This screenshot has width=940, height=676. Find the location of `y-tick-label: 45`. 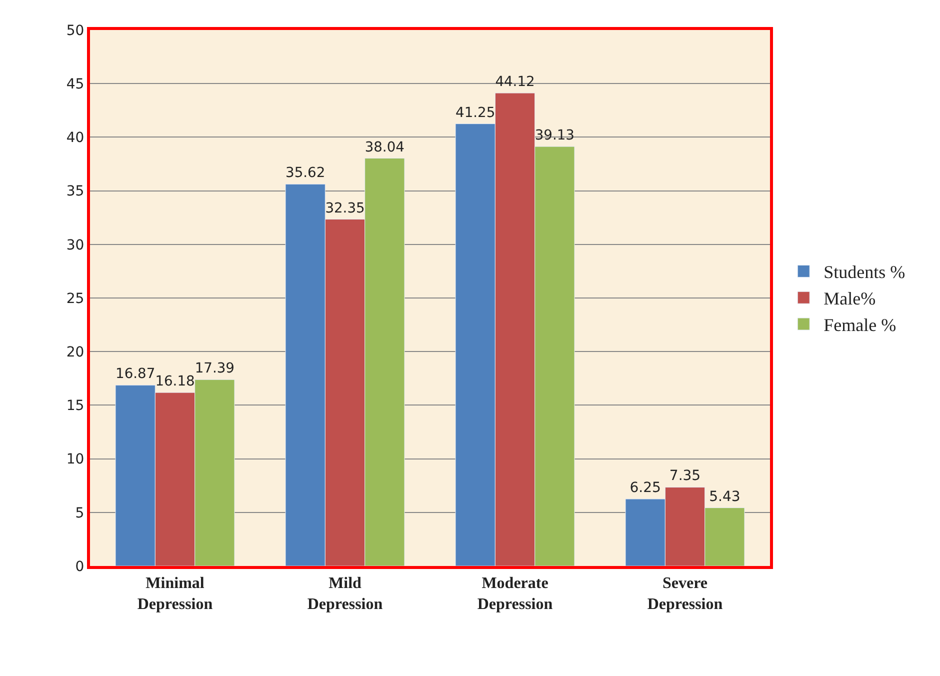

y-tick-label: 45 is located at coordinates (75, 84).